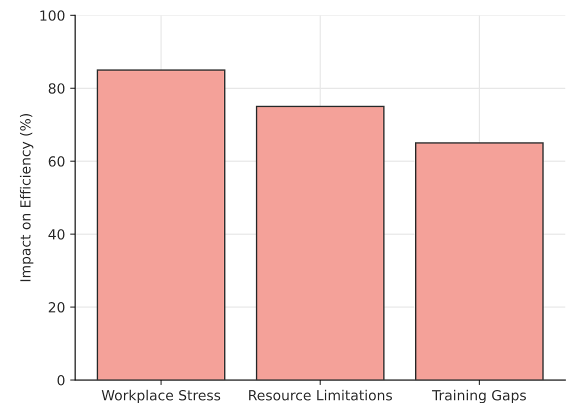 This screenshot has width=578, height=403. What do you see at coordinates (161, 396) in the screenshot?
I see `x-tick-label: Workplace Stress` at bounding box center [161, 396].